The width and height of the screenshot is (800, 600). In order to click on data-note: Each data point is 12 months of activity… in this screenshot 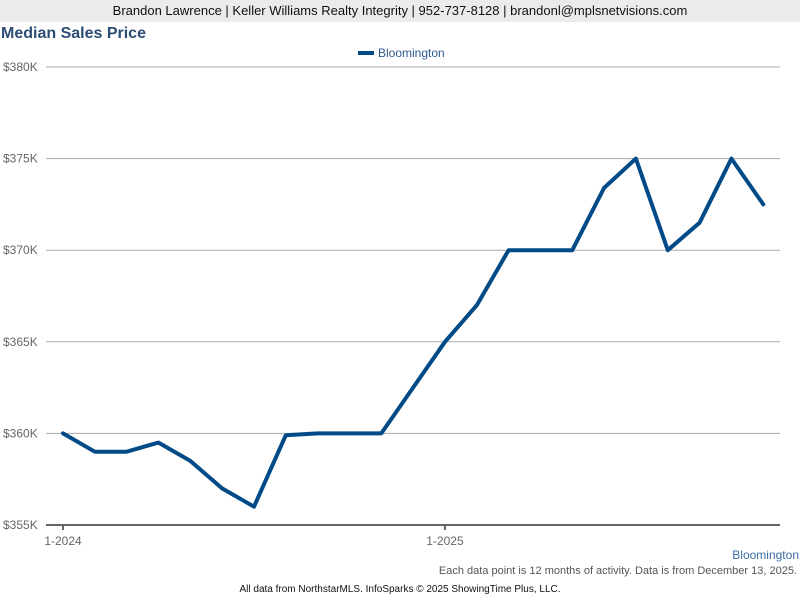, I will do `click(617, 571)`.